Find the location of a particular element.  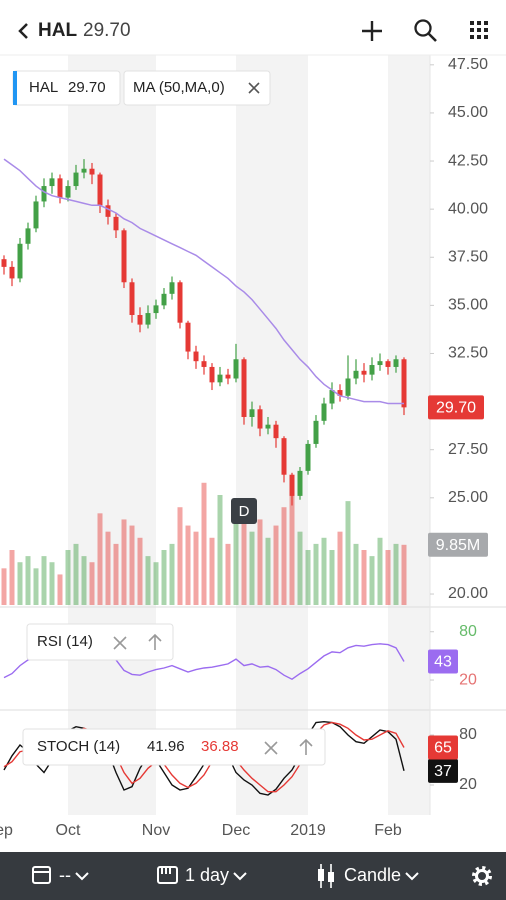

y-tick-label: 37.50 is located at coordinates (468, 256).